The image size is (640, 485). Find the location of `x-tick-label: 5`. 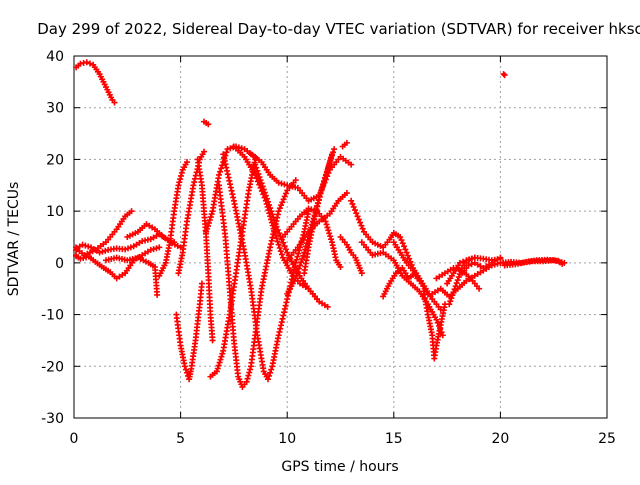

x-tick-label: 5 is located at coordinates (180, 439).